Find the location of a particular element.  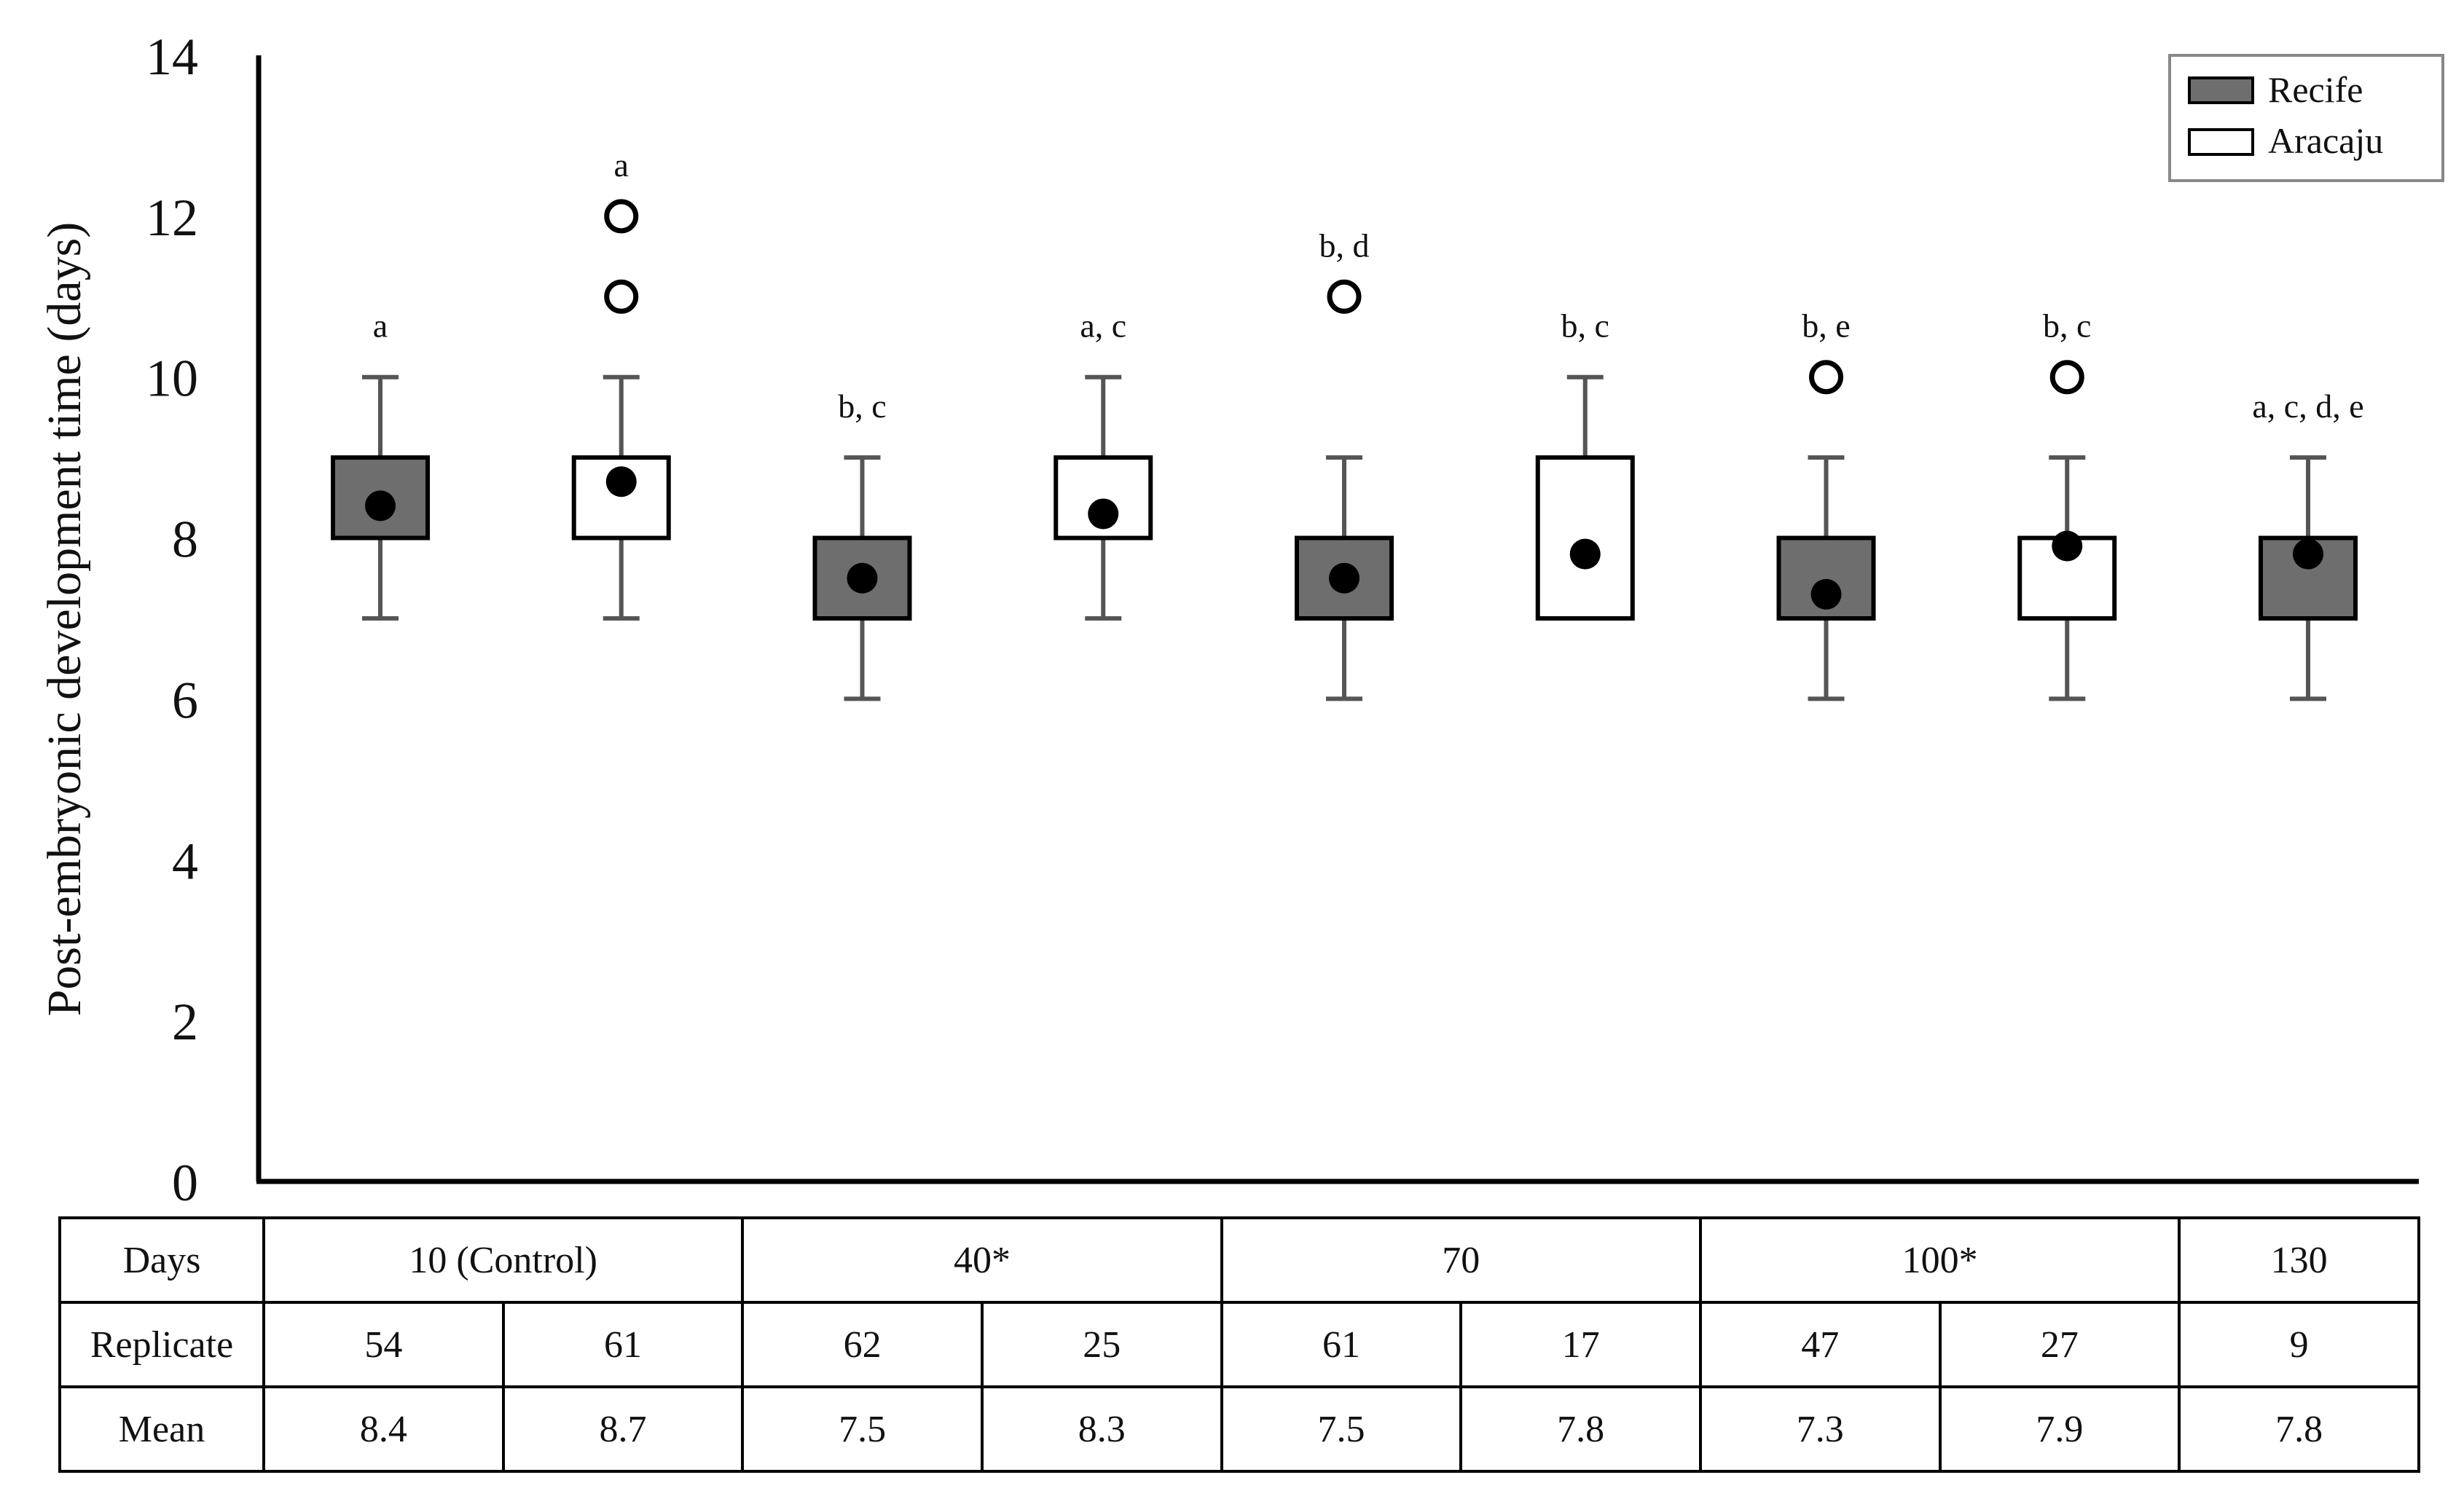

table-cell: 40* is located at coordinates (982, 1260).